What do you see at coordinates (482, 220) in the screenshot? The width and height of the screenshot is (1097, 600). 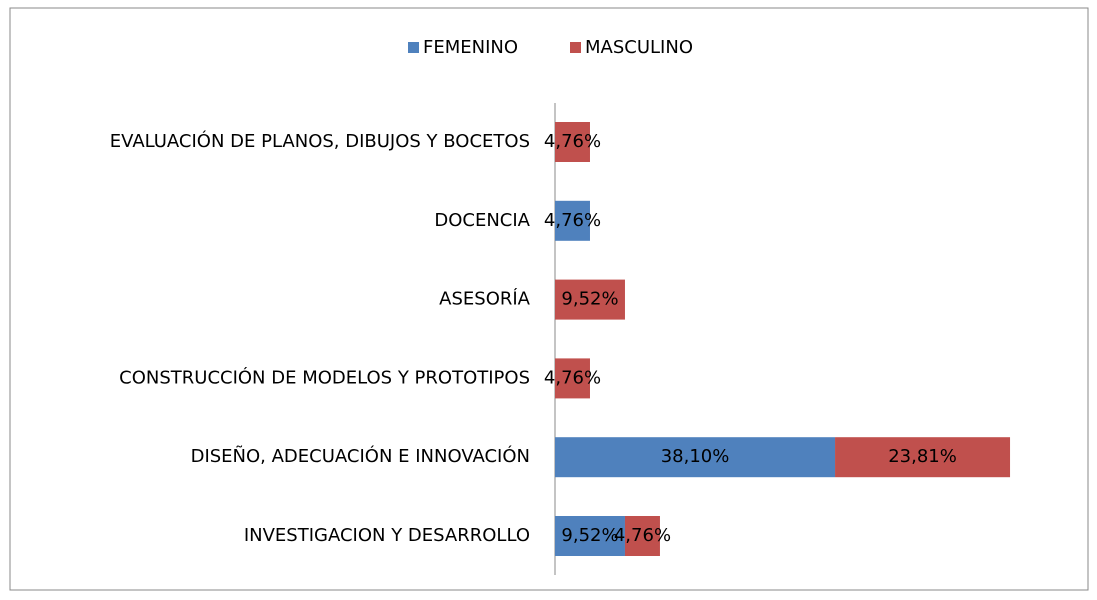 I see `category-label: DOCENCIA` at bounding box center [482, 220].